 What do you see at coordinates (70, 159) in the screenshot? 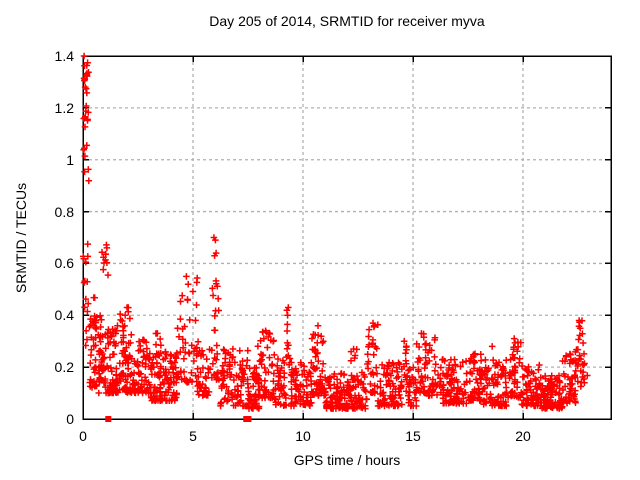
I see `y-tick-label: 1` at bounding box center [70, 159].